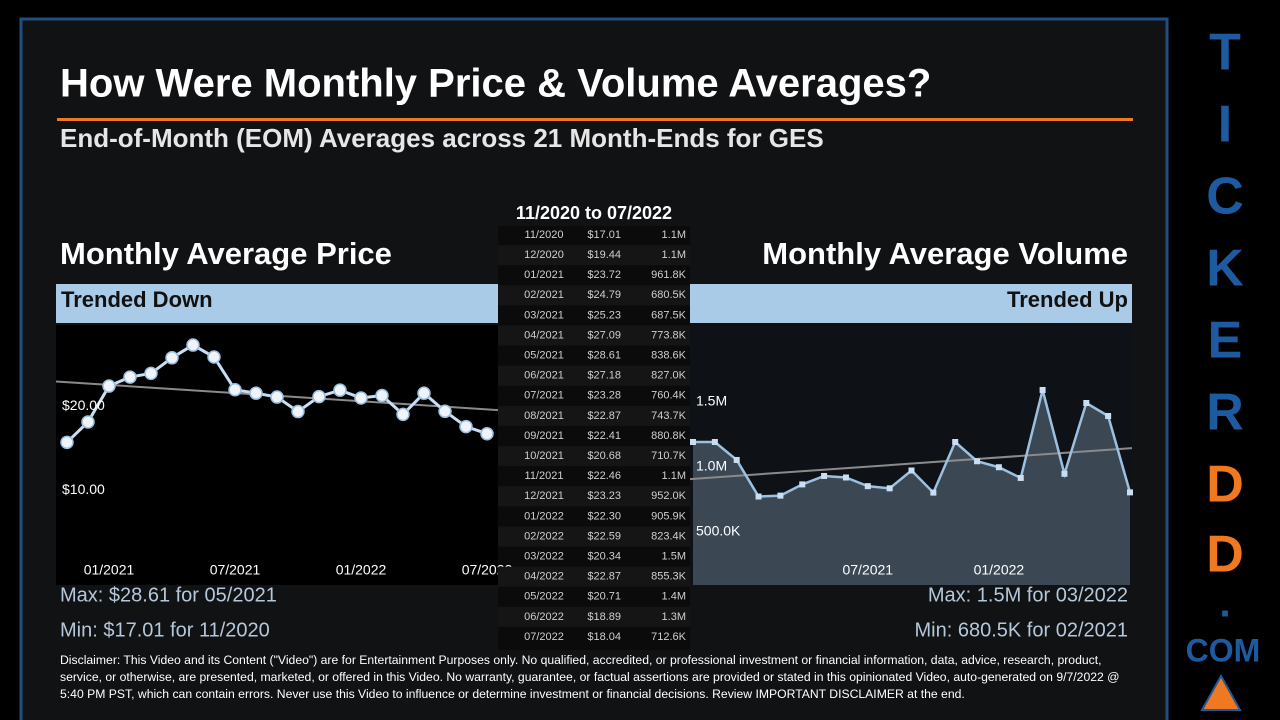 Image resolution: width=1280 pixels, height=720 pixels. What do you see at coordinates (1221, 692) in the screenshot?
I see `brand-logo` at bounding box center [1221, 692].